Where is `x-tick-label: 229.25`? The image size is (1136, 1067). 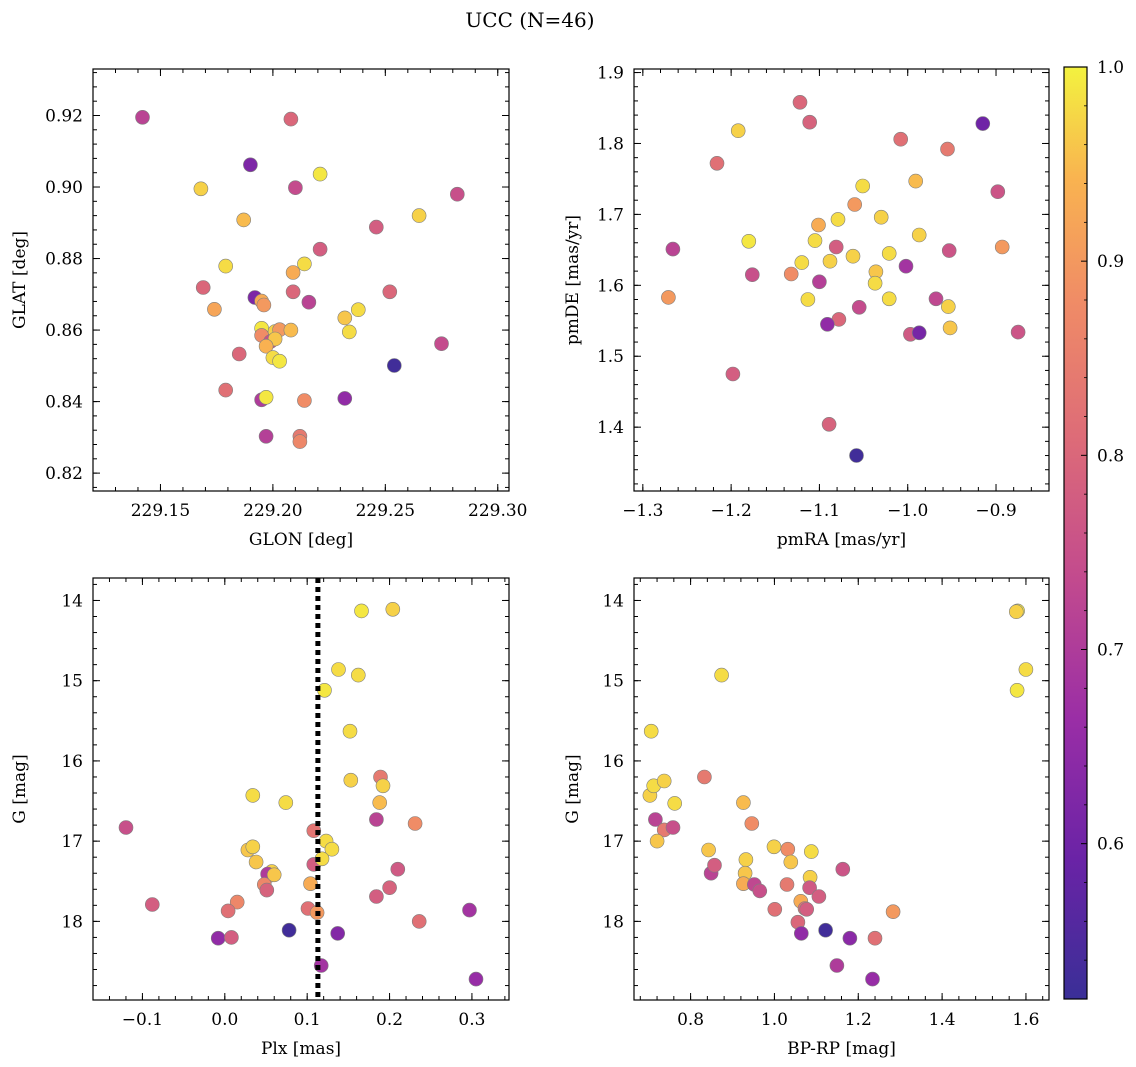 x-tick-label: 229.25 is located at coordinates (385, 511).